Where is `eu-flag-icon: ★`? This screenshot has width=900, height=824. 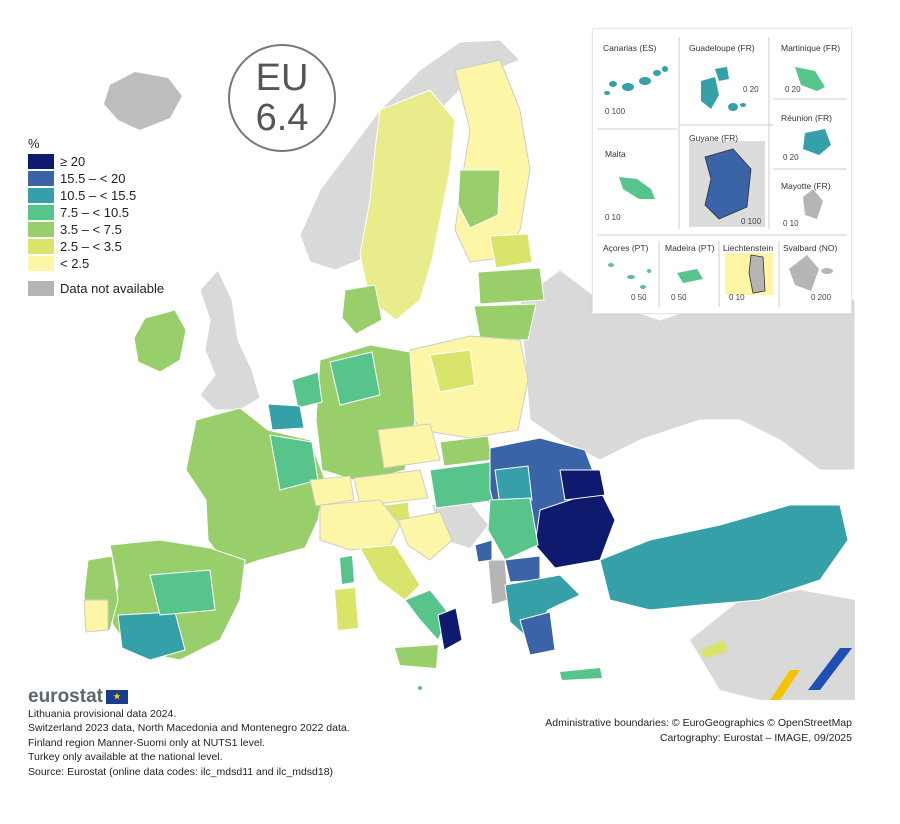 eu-flag-icon: ★ is located at coordinates (116, 697).